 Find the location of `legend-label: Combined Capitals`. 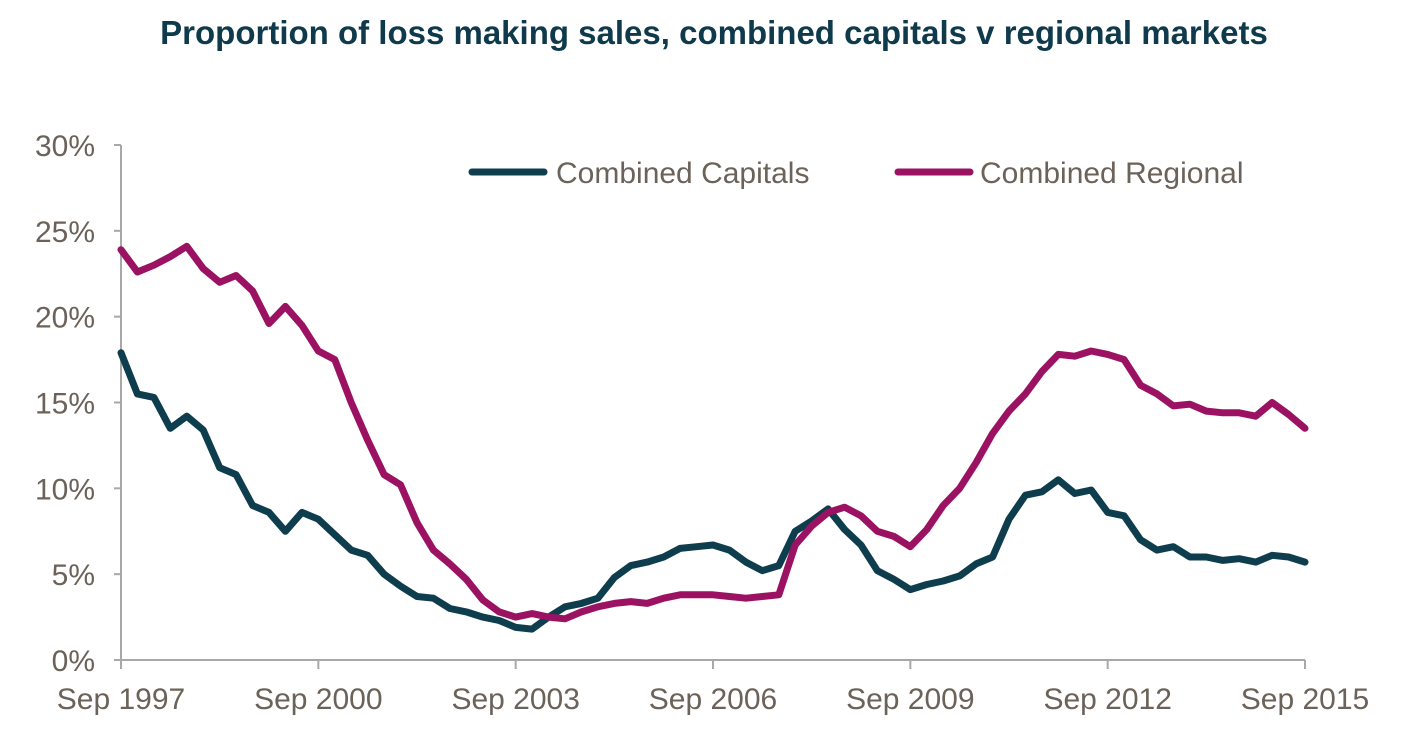

legend-label: Combined Capitals is located at coordinates (682, 173).